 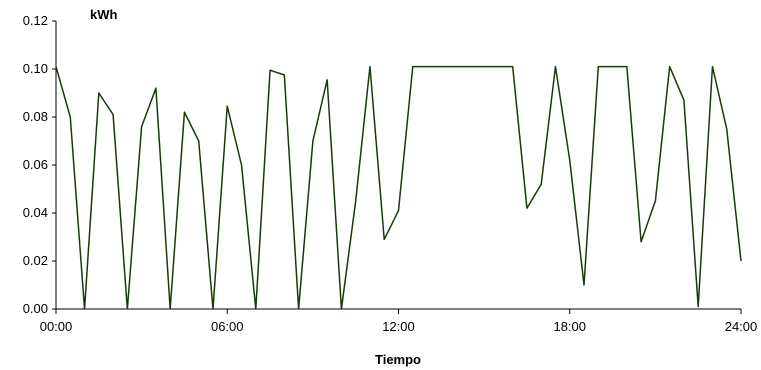 What do you see at coordinates (35, 308) in the screenshot?
I see `y-tick-label: 0.00` at bounding box center [35, 308].